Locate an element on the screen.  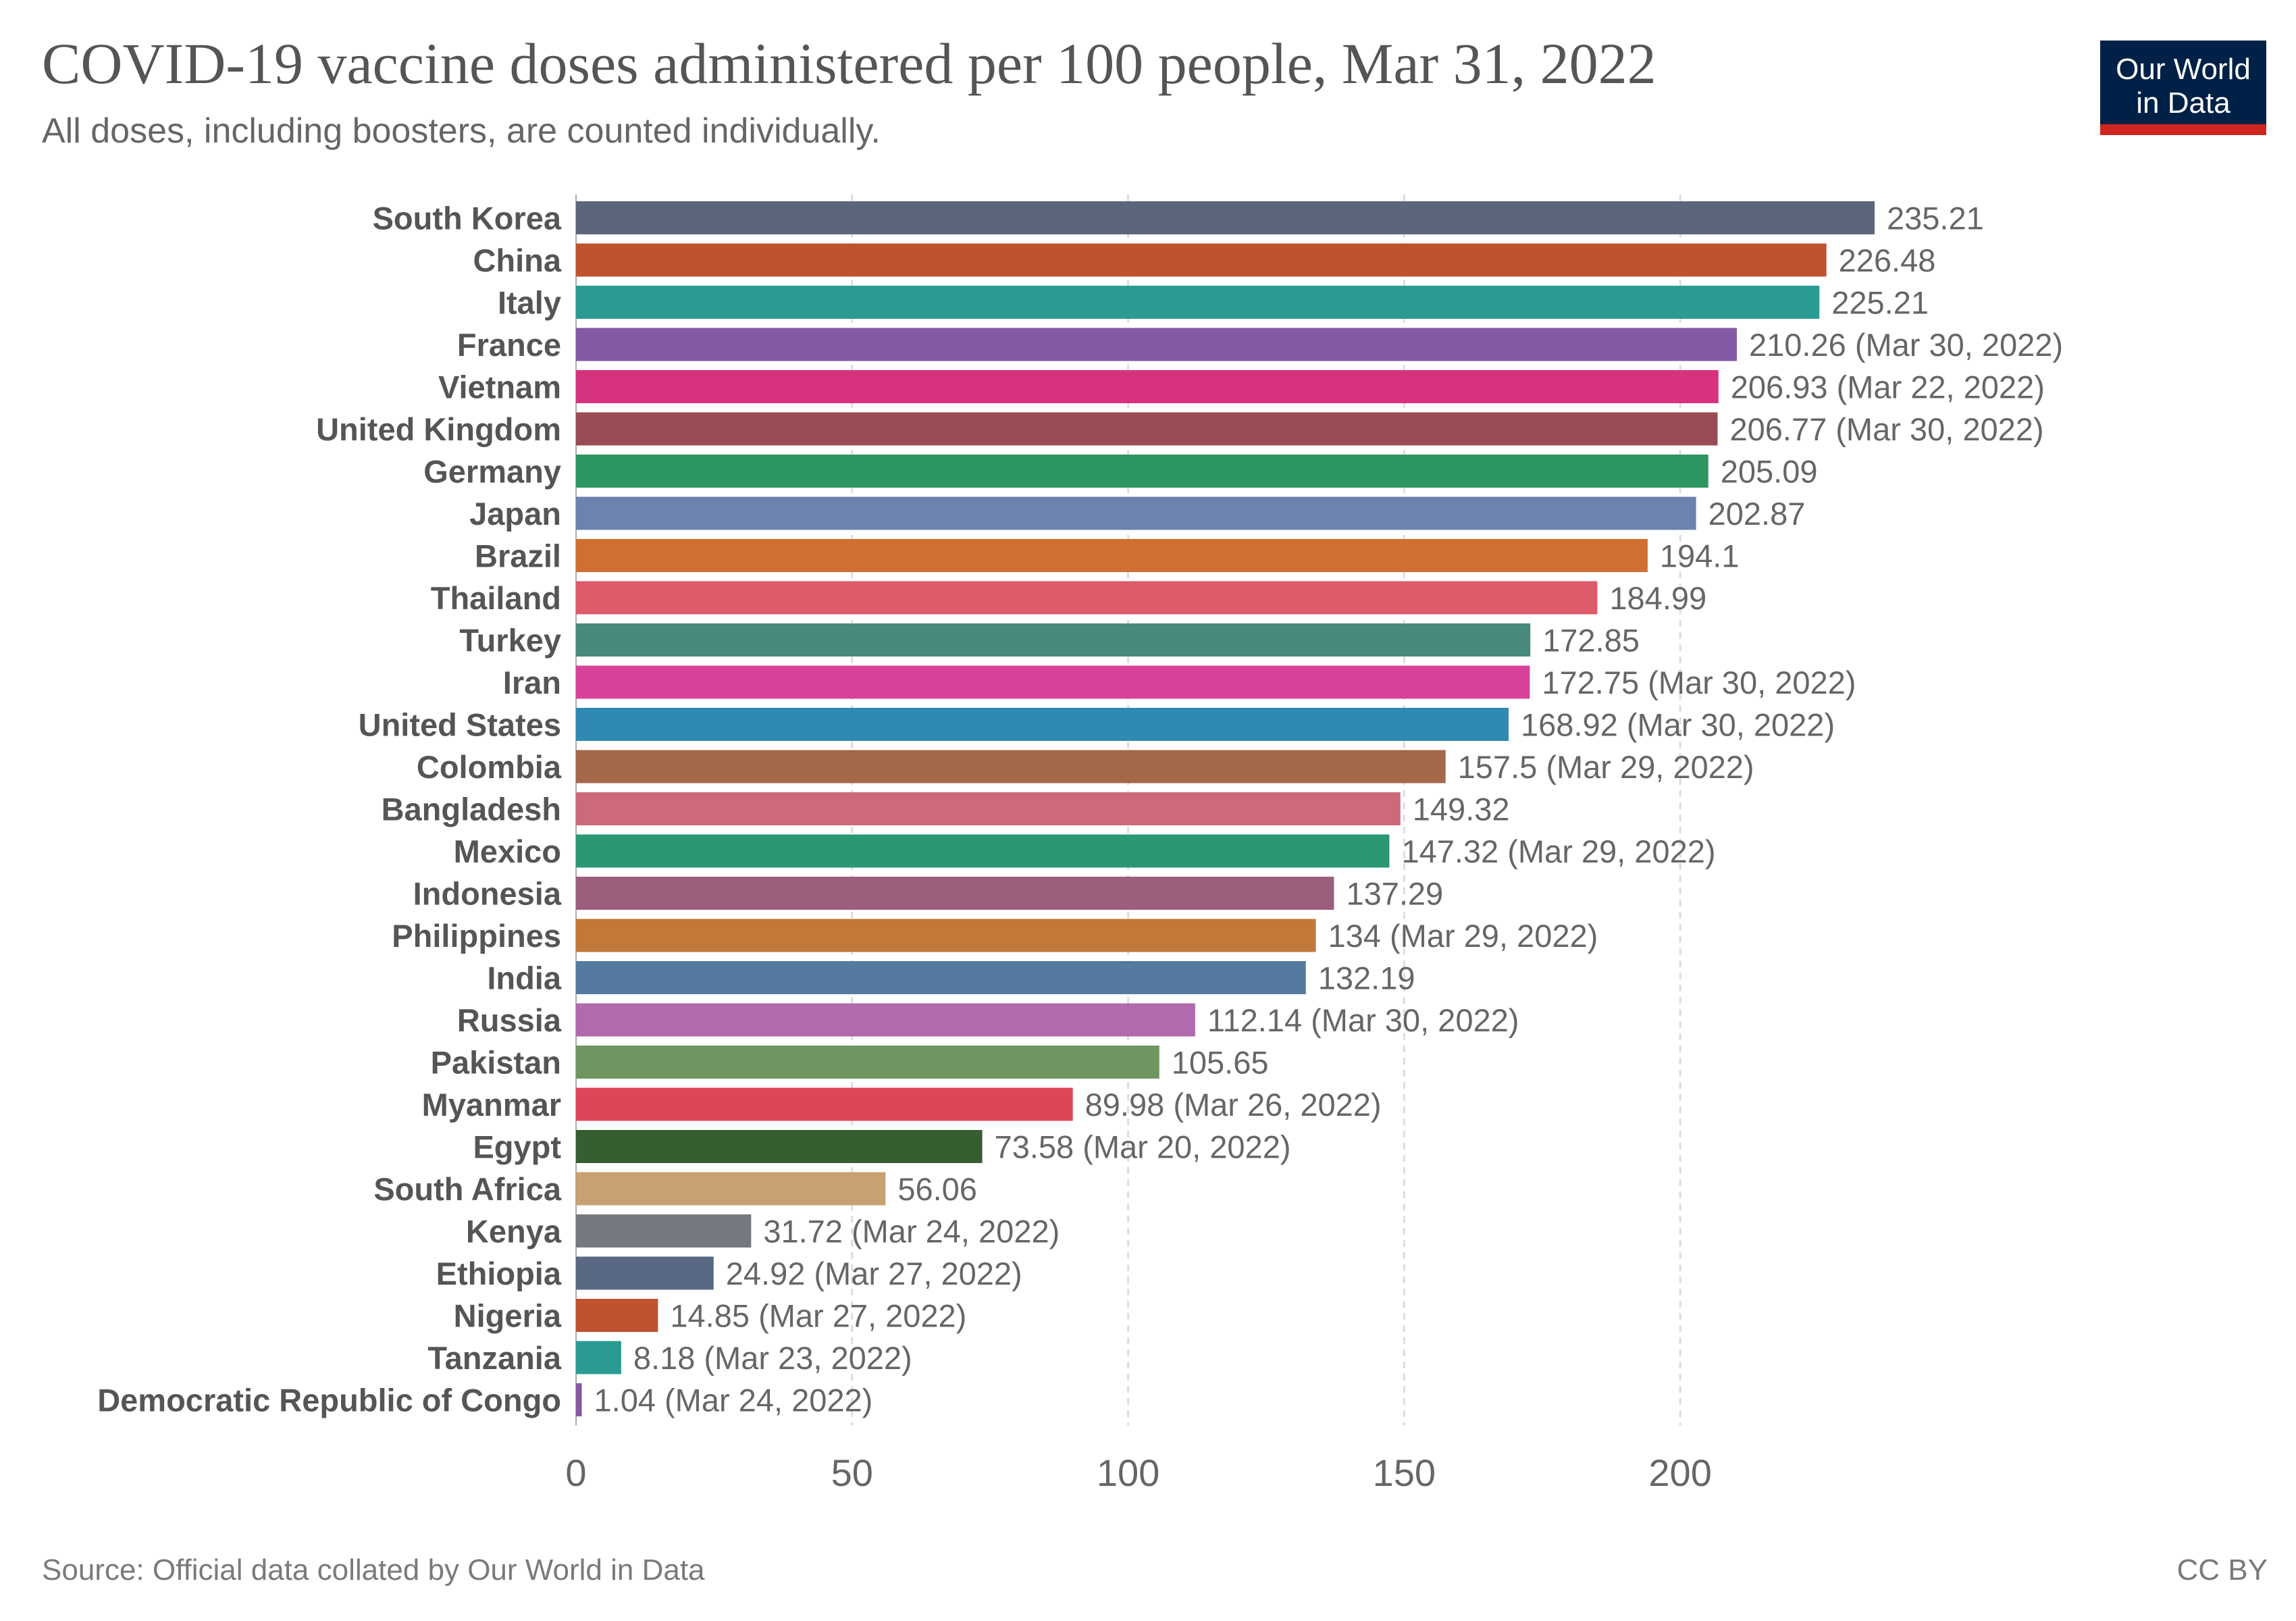
bar-row: Myanmar 89.98 (Mar 26, 2022) is located at coordinates (902, 1105).